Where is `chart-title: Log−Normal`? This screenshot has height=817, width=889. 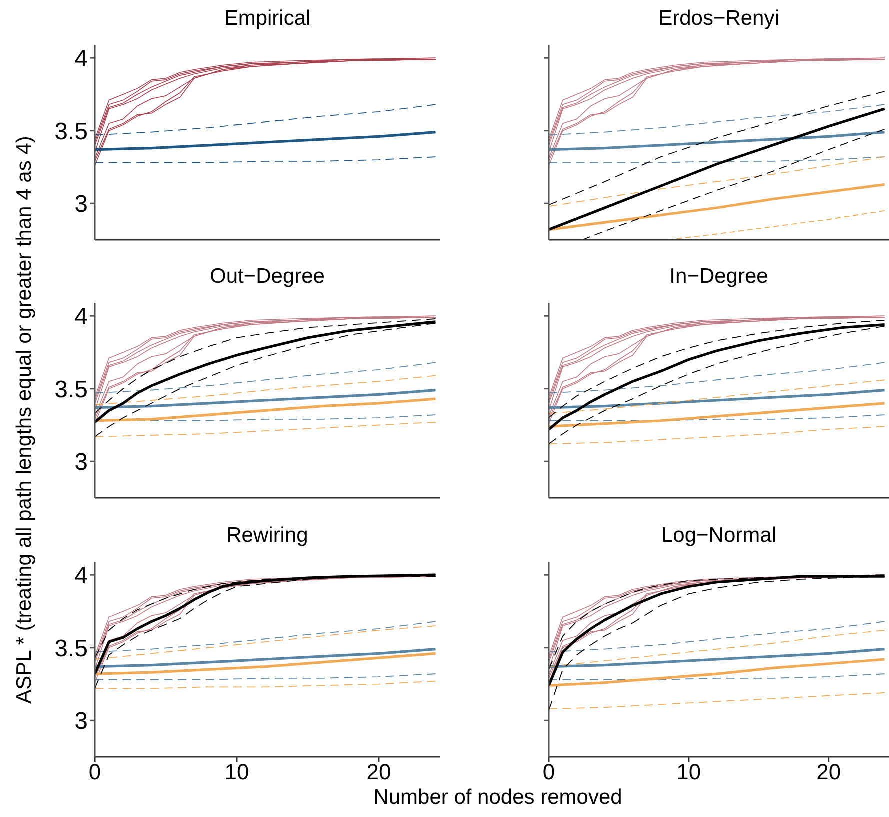
chart-title: Log−Normal is located at coordinates (719, 536).